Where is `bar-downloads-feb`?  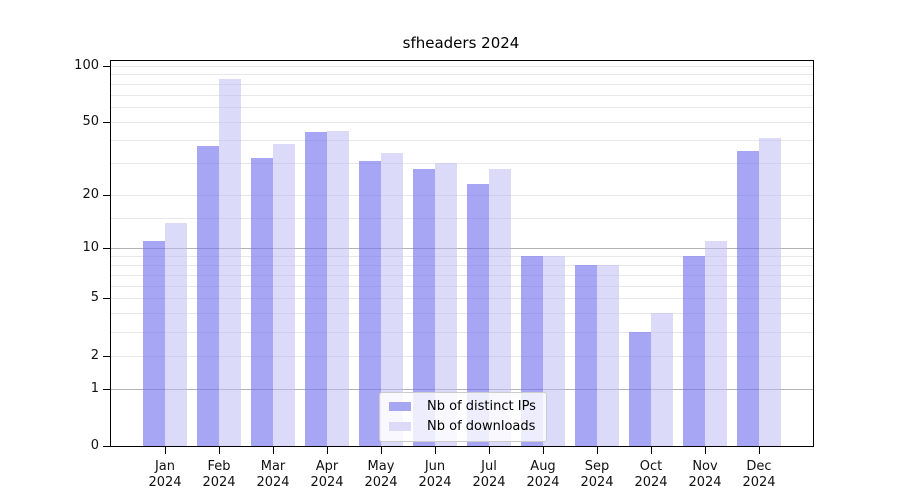
bar-downloads-feb is located at coordinates (230, 262).